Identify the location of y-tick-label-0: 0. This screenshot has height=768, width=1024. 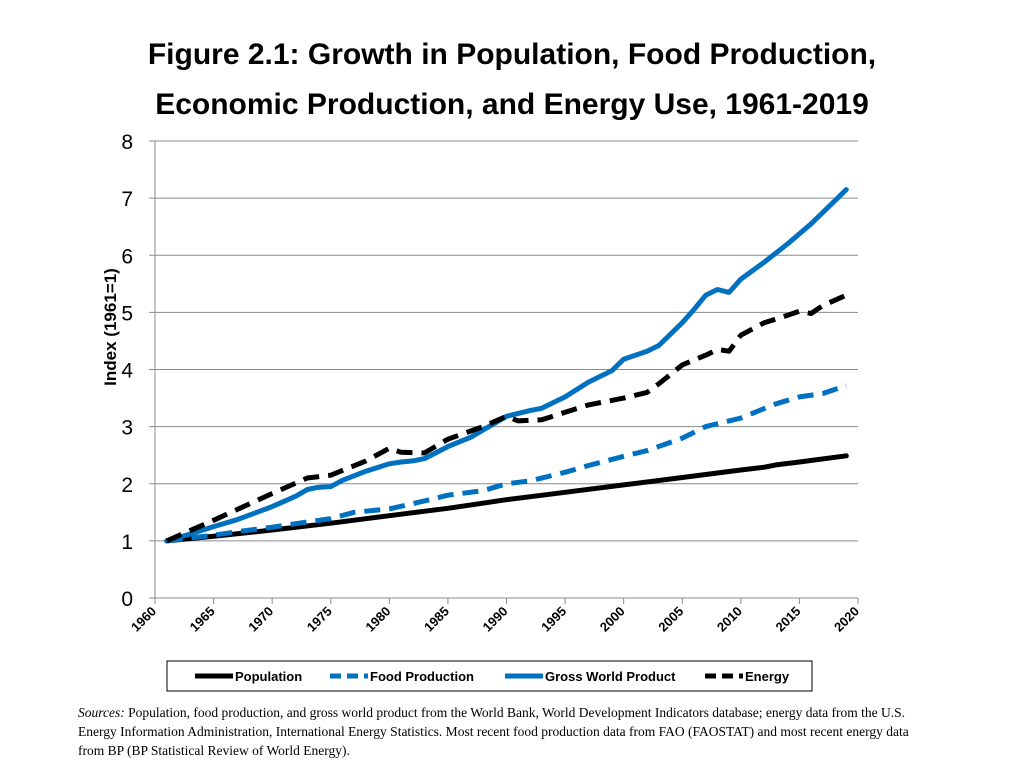
(127, 599).